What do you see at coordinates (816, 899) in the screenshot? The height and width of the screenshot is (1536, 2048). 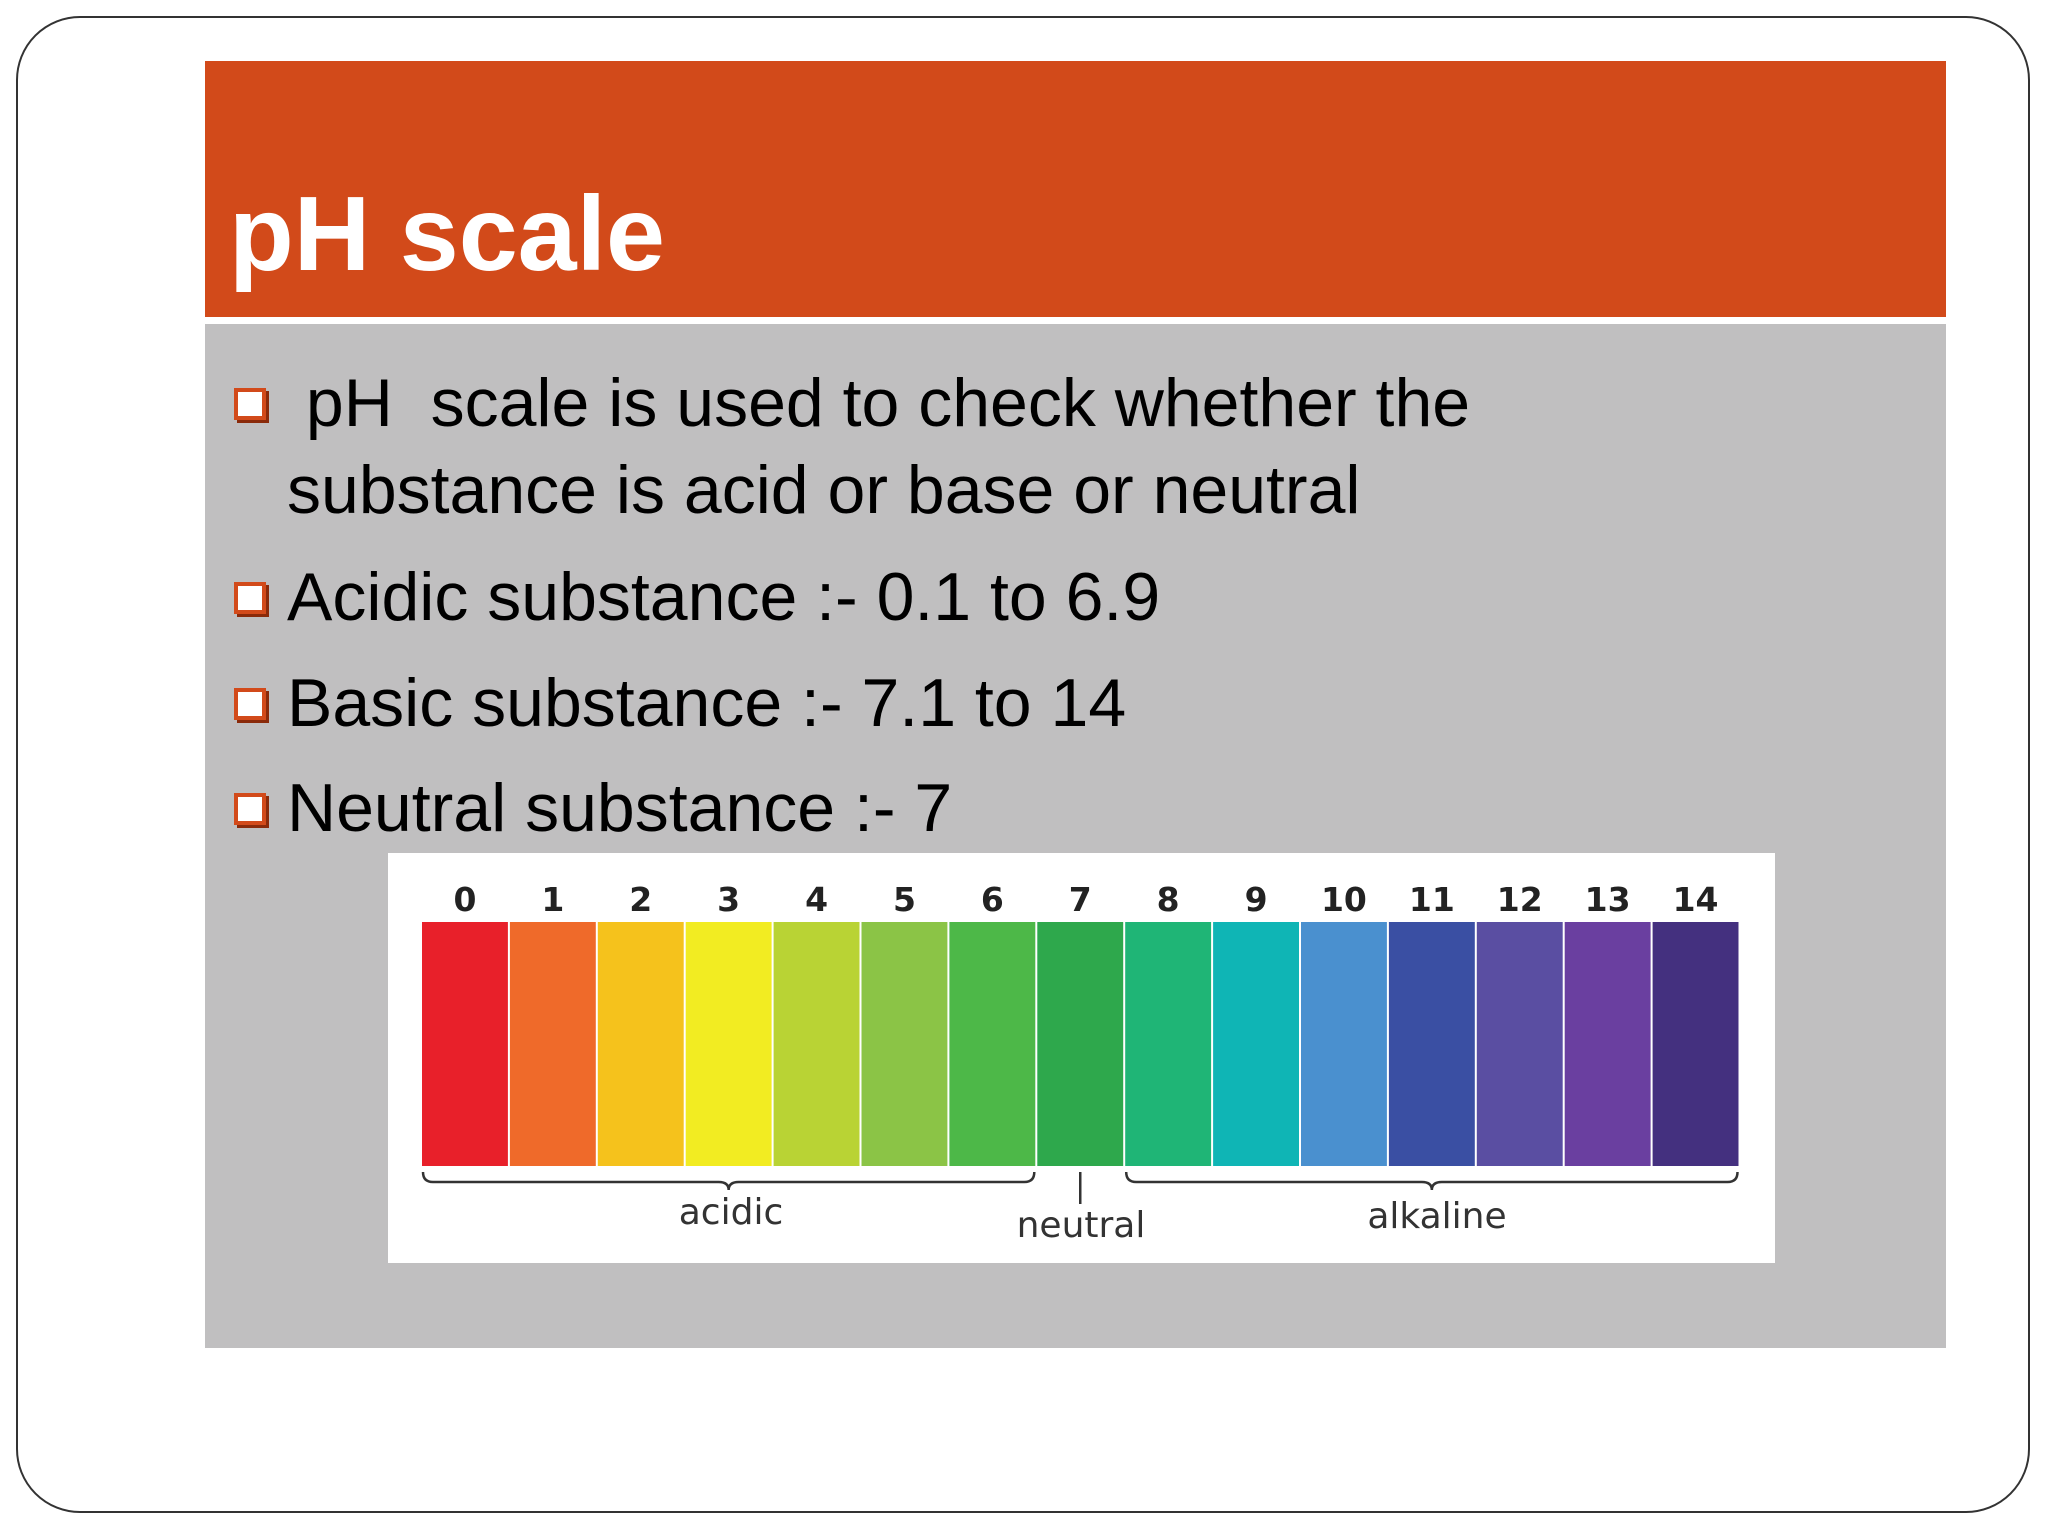 I see `ph-number: 4` at bounding box center [816, 899].